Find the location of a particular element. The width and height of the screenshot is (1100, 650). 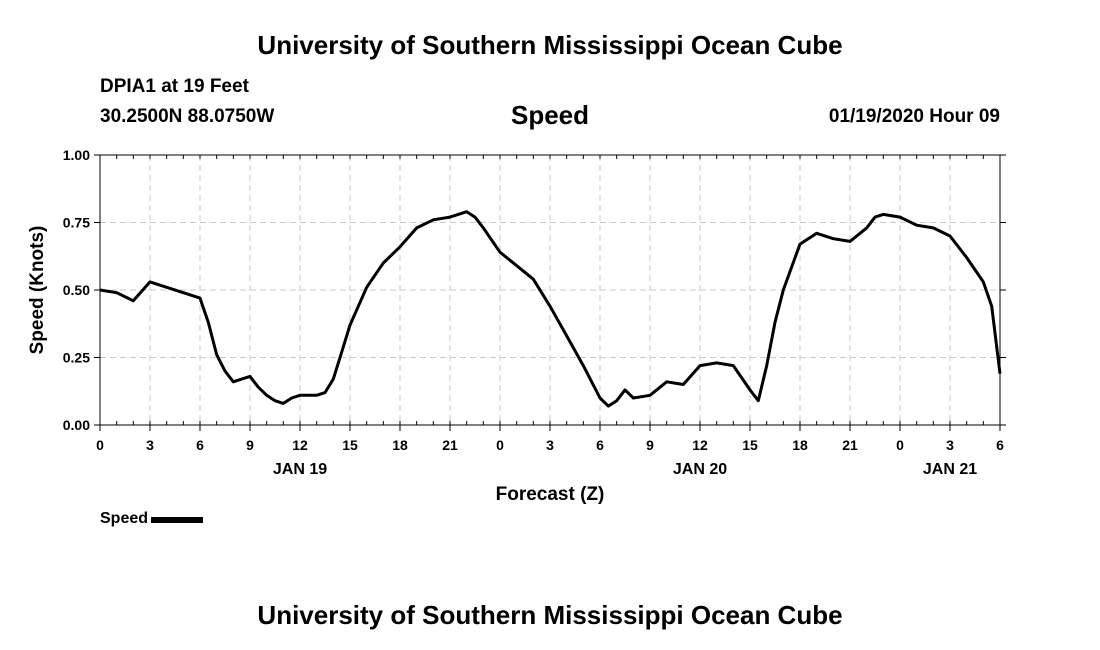

date-label: JAN 20 is located at coordinates (700, 469).